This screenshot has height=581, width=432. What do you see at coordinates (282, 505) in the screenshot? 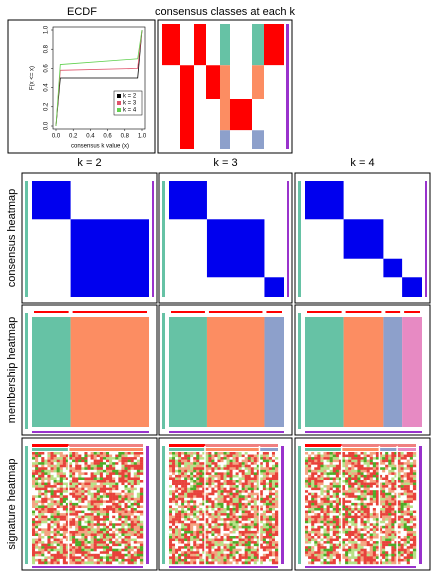
I see `side-bar` at bounding box center [282, 505].